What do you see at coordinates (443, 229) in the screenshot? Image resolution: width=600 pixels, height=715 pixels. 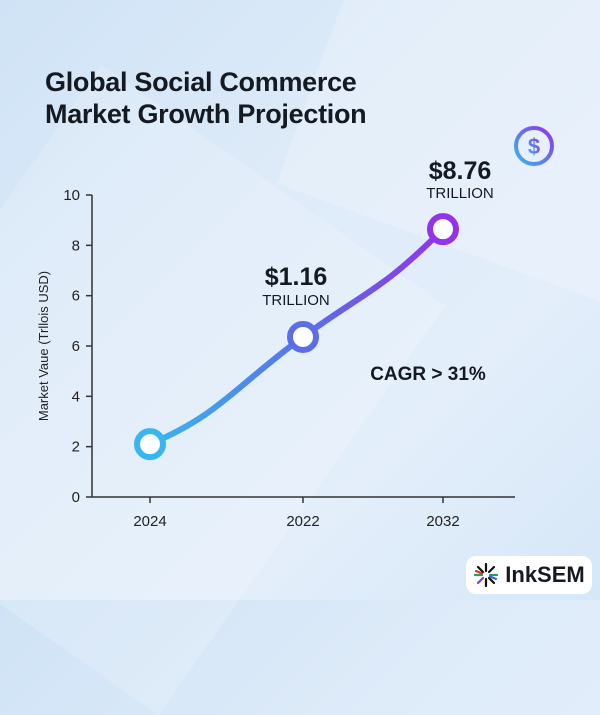 I see `data-point-2032` at bounding box center [443, 229].